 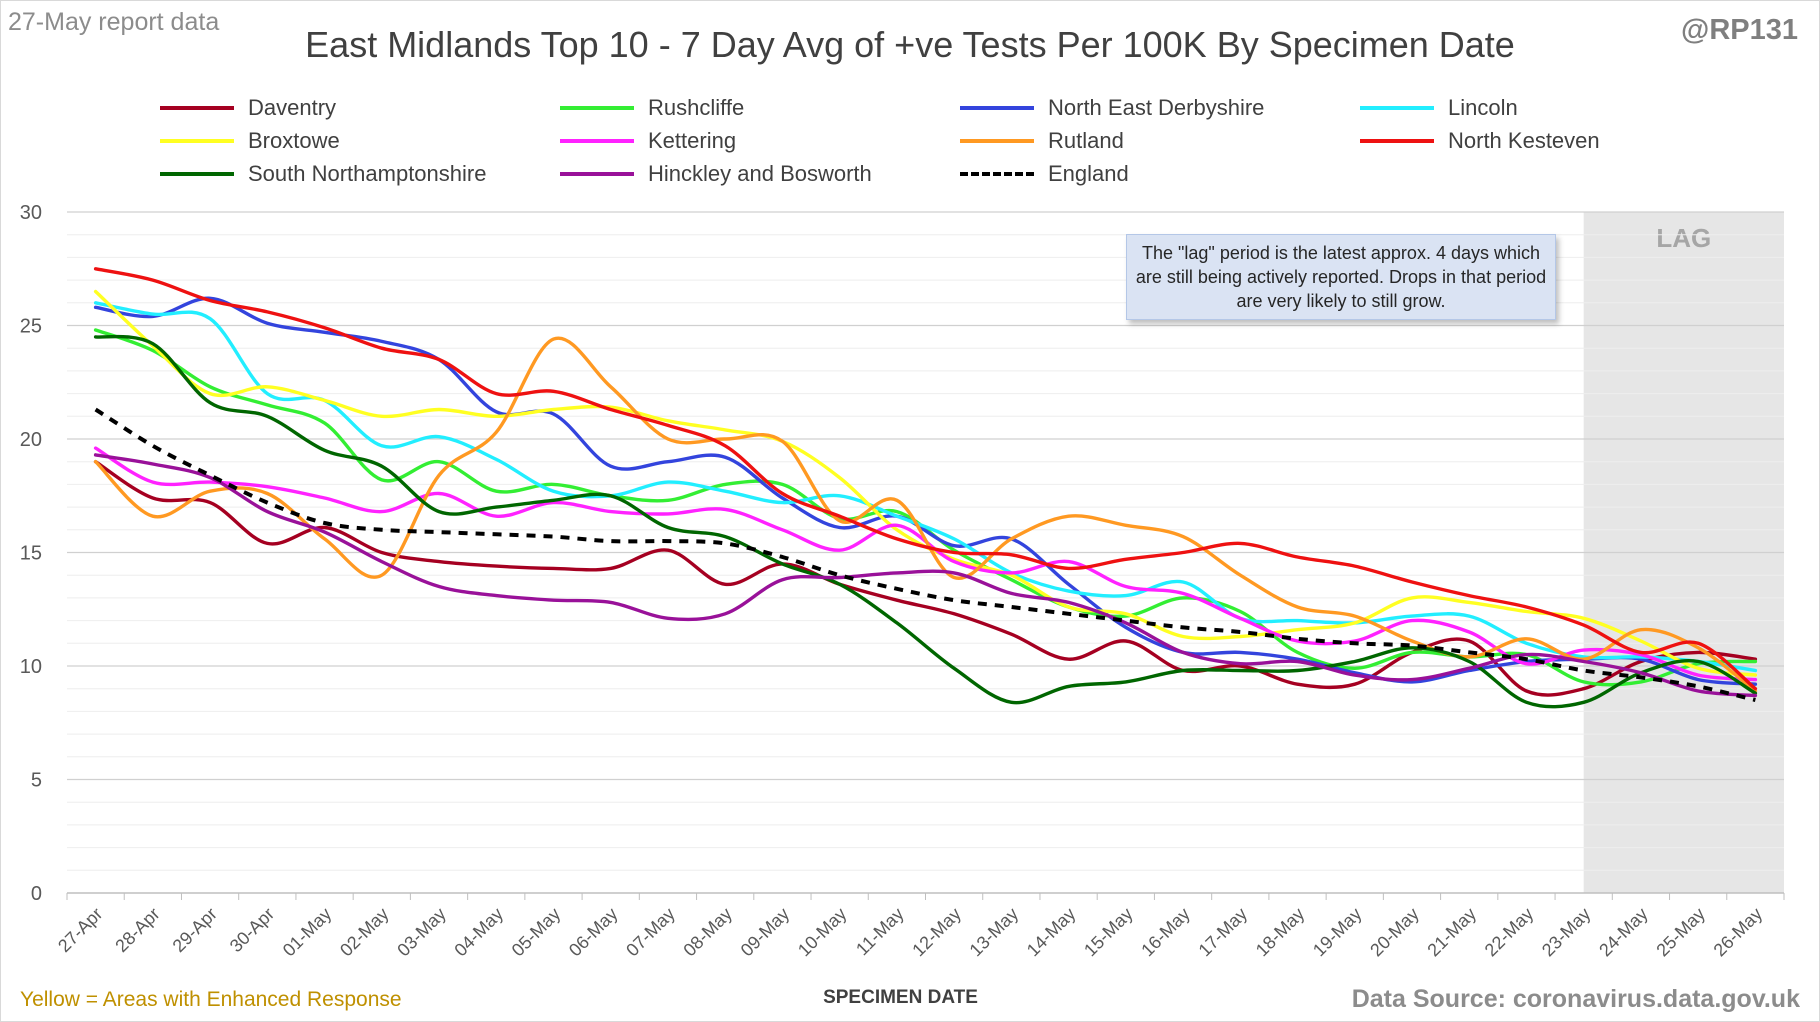 What do you see at coordinates (1439, 108) in the screenshot?
I see `legend-item: Lincoln` at bounding box center [1439, 108].